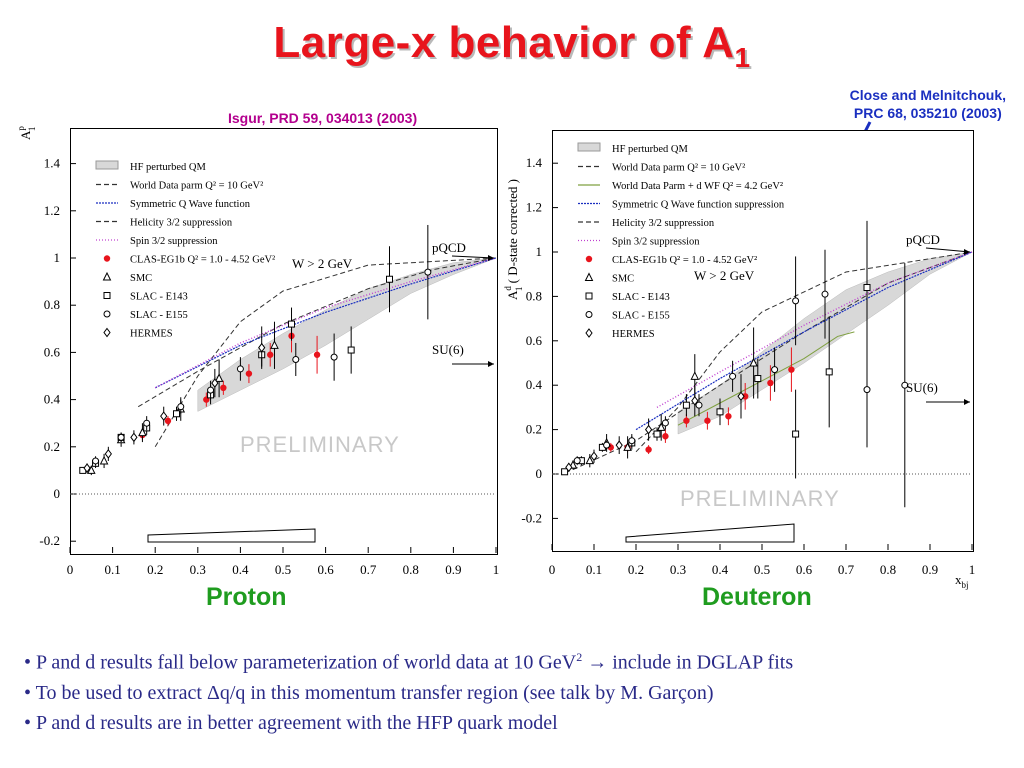 The width and height of the screenshot is (1024, 768). Describe the element at coordinates (534, 295) in the screenshot. I see `deuteron-ytick-label: 0.8` at that location.